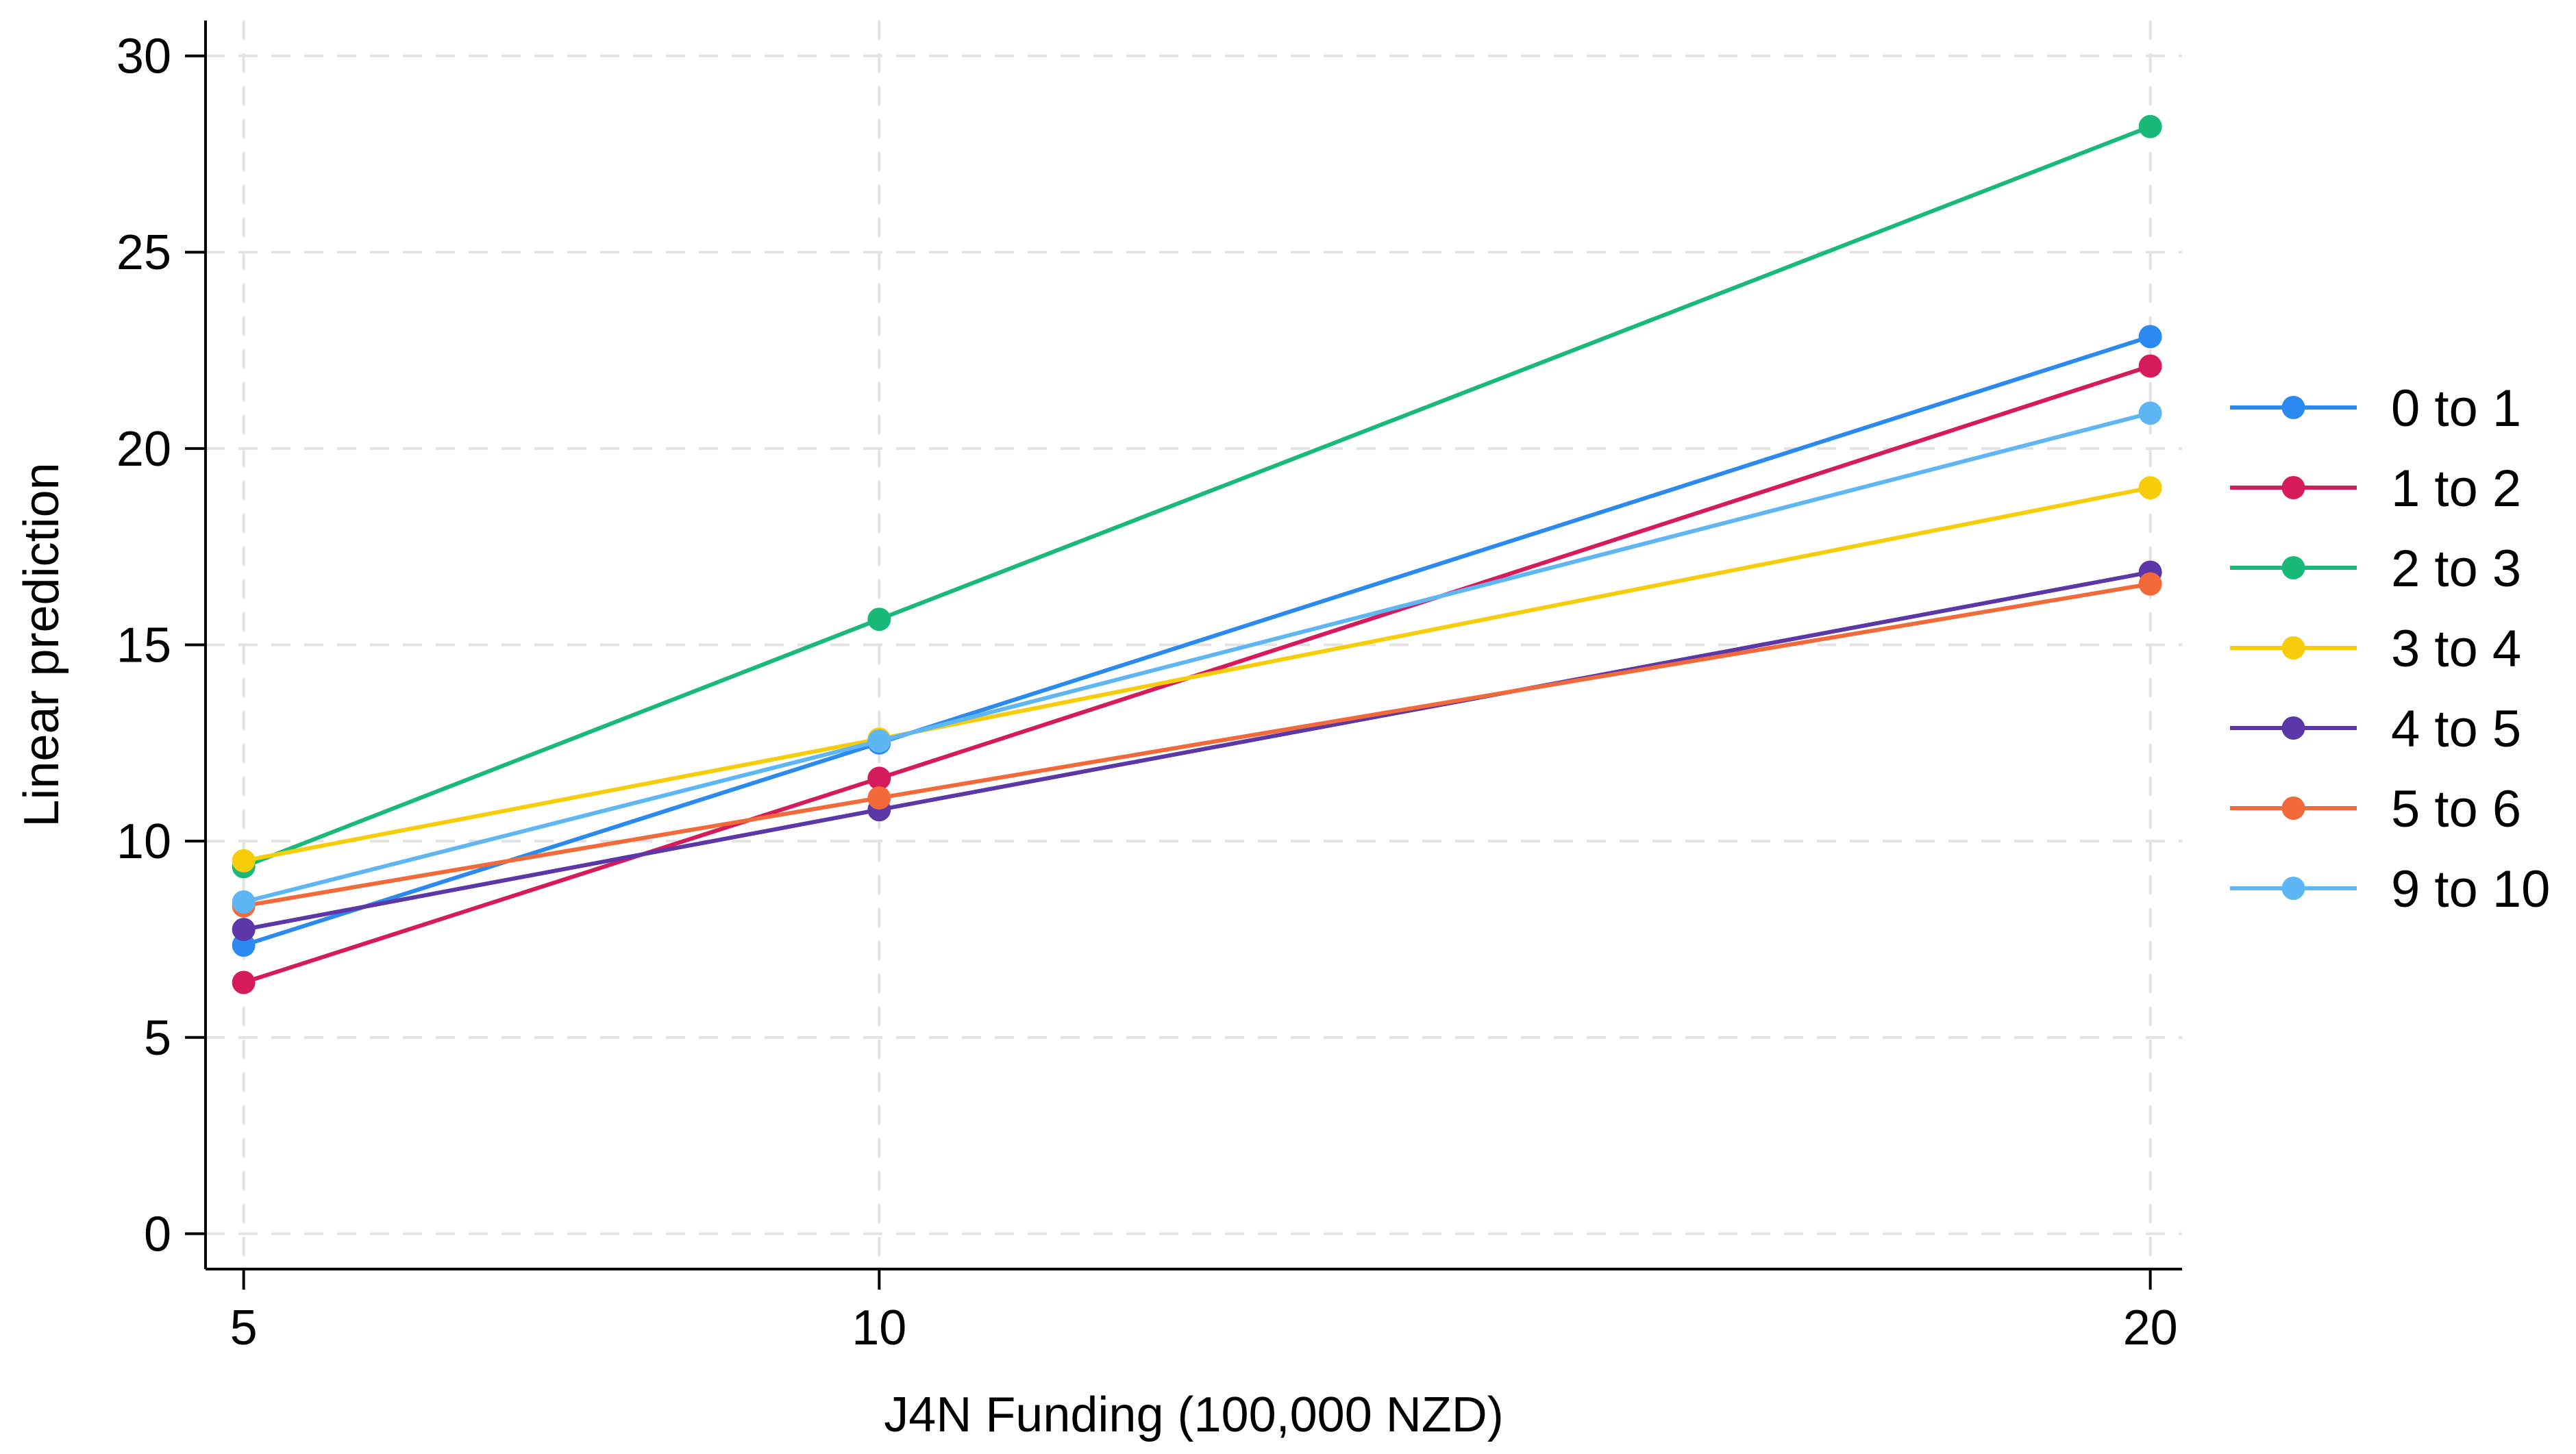  What do you see at coordinates (157, 1038) in the screenshot?
I see `y-tick-label: 5` at bounding box center [157, 1038].